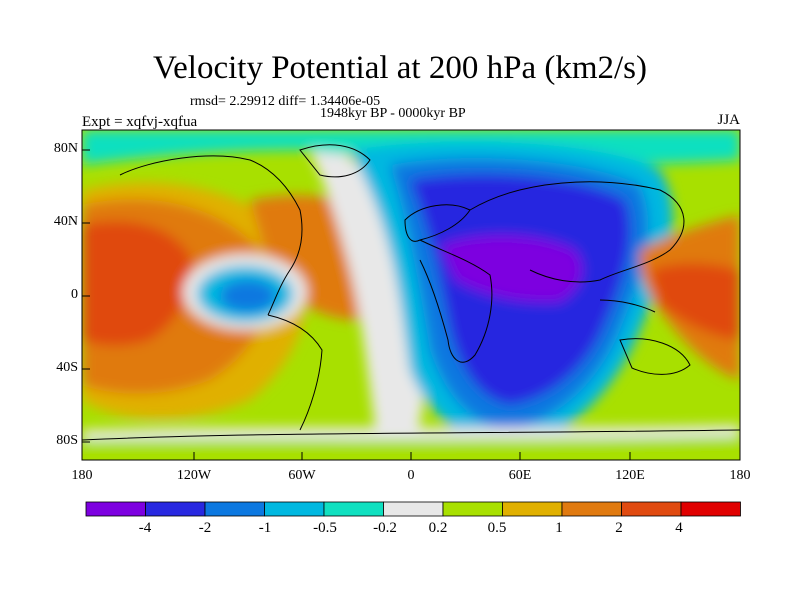 This screenshot has height=600, width=800. Describe the element at coordinates (302, 475) in the screenshot. I see `lon-label-60w: 60W` at that location.